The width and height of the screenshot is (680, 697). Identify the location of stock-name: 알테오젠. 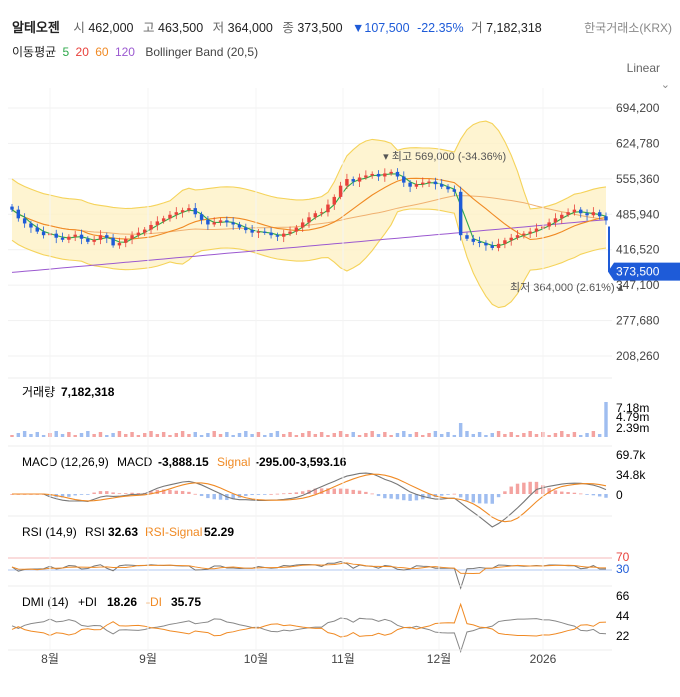
(36, 27).